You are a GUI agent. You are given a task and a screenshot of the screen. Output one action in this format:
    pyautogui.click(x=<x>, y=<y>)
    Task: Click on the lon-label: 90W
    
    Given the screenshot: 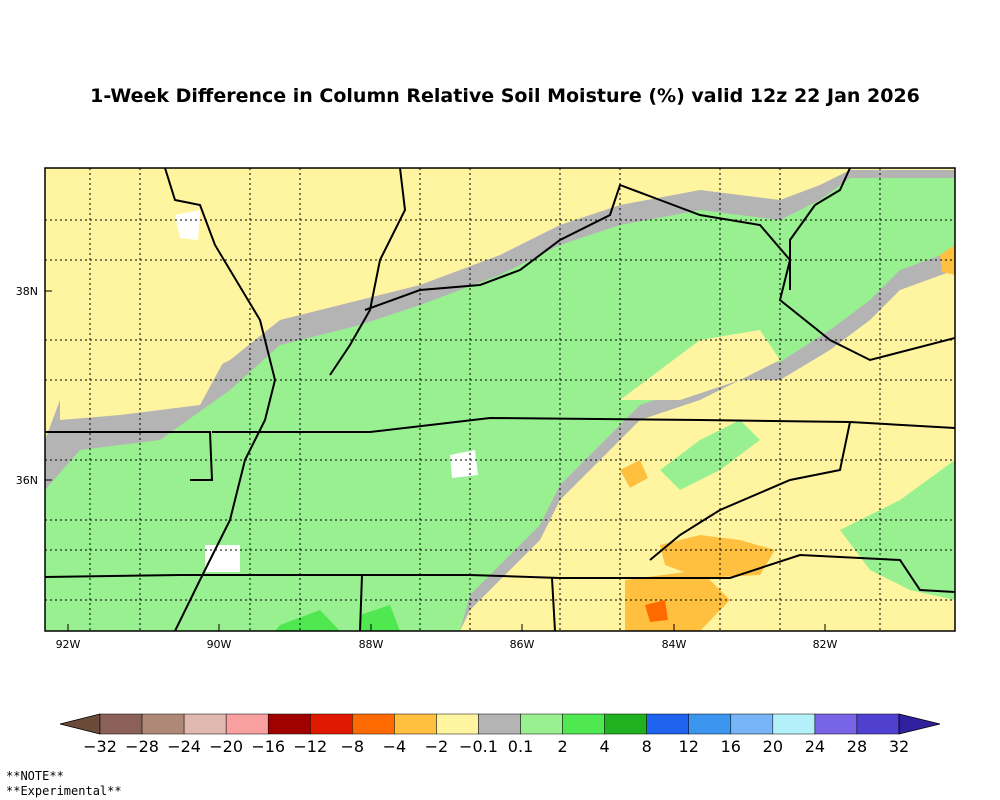 What is the action you would take?
    pyautogui.click(x=219, y=644)
    